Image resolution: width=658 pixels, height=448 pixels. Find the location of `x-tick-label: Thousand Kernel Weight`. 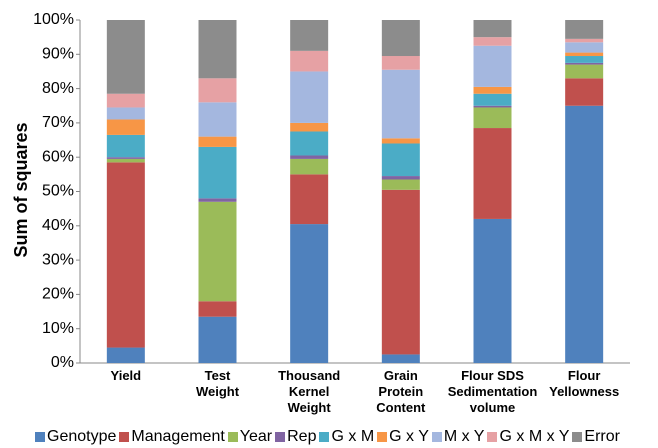

x-tick-label: Thousand Kernel Weight is located at coordinates (309, 391).